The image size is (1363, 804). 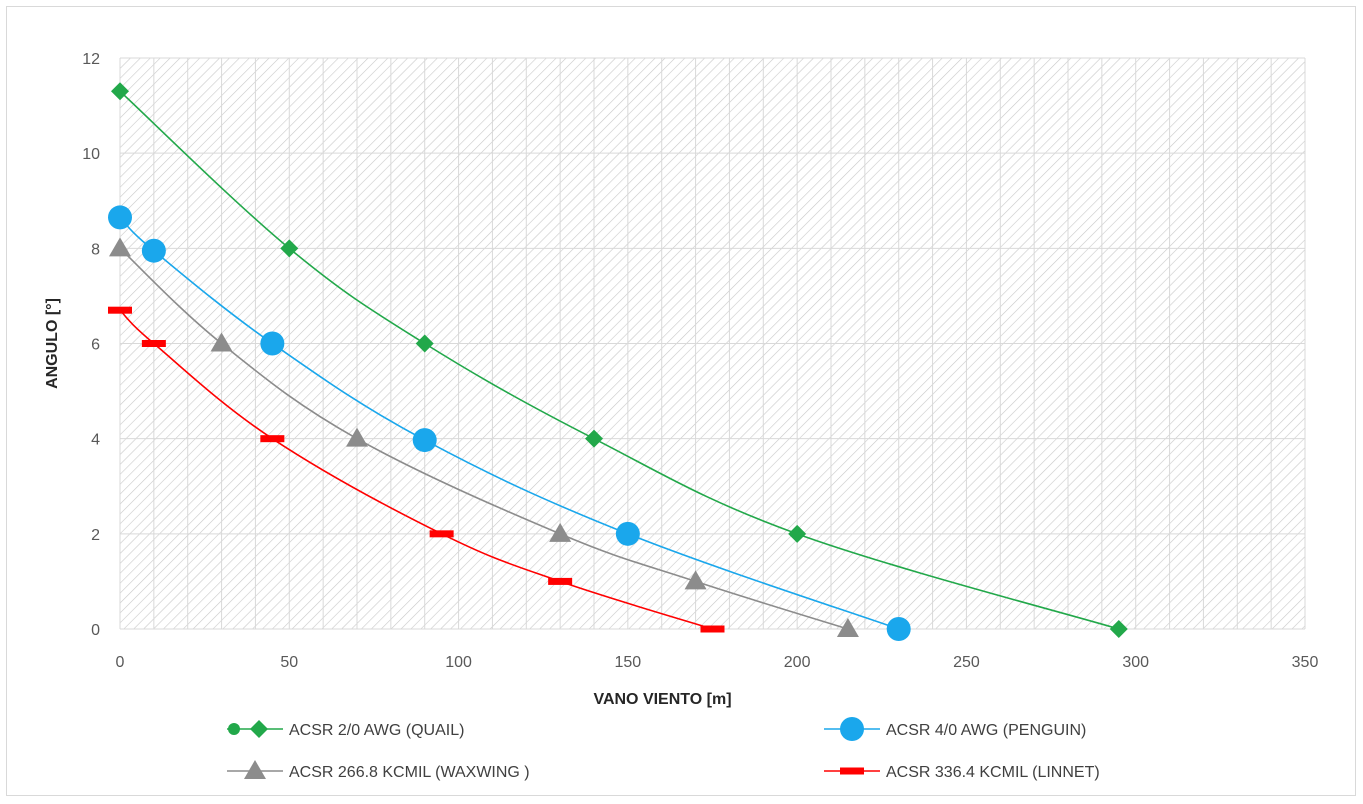 What do you see at coordinates (458, 662) in the screenshot?
I see `x-tick-label: 100` at bounding box center [458, 662].